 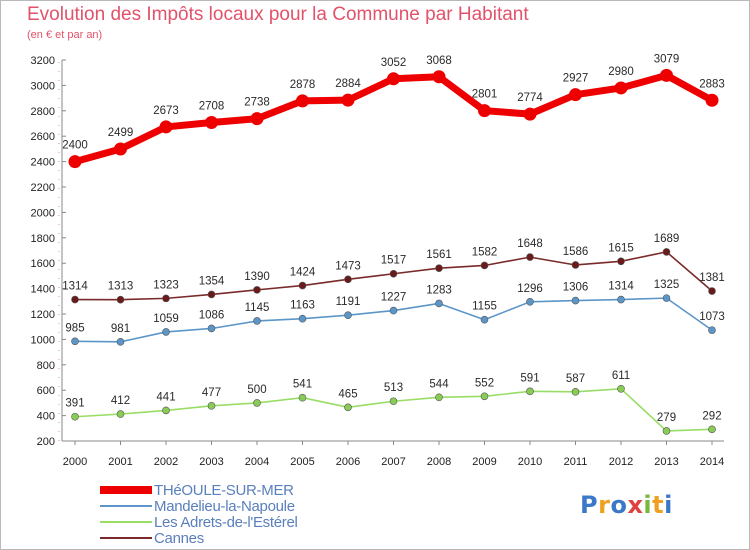 What do you see at coordinates (212, 106) in the screenshot?
I see `data-label-theoule: 2708` at bounding box center [212, 106].